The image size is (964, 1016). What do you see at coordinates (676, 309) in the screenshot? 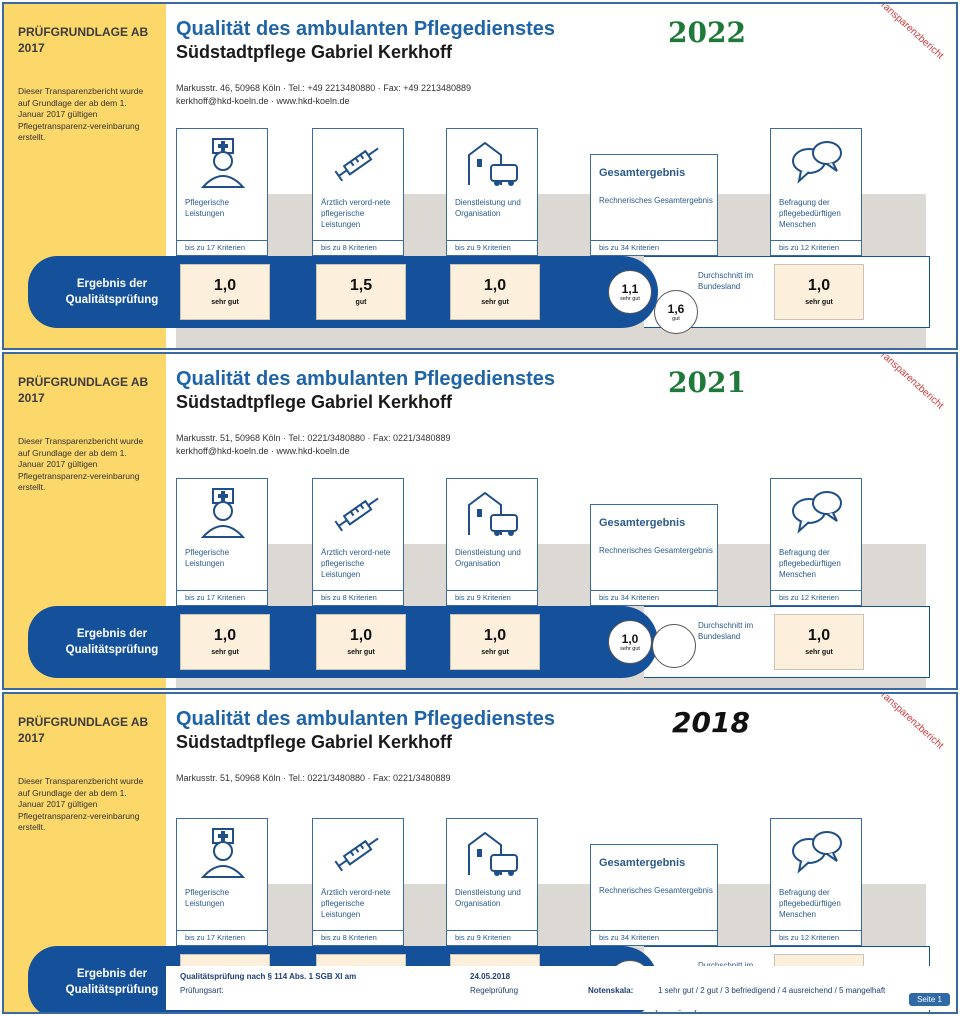
I see `state-average-value: 1,6` at bounding box center [676, 309].